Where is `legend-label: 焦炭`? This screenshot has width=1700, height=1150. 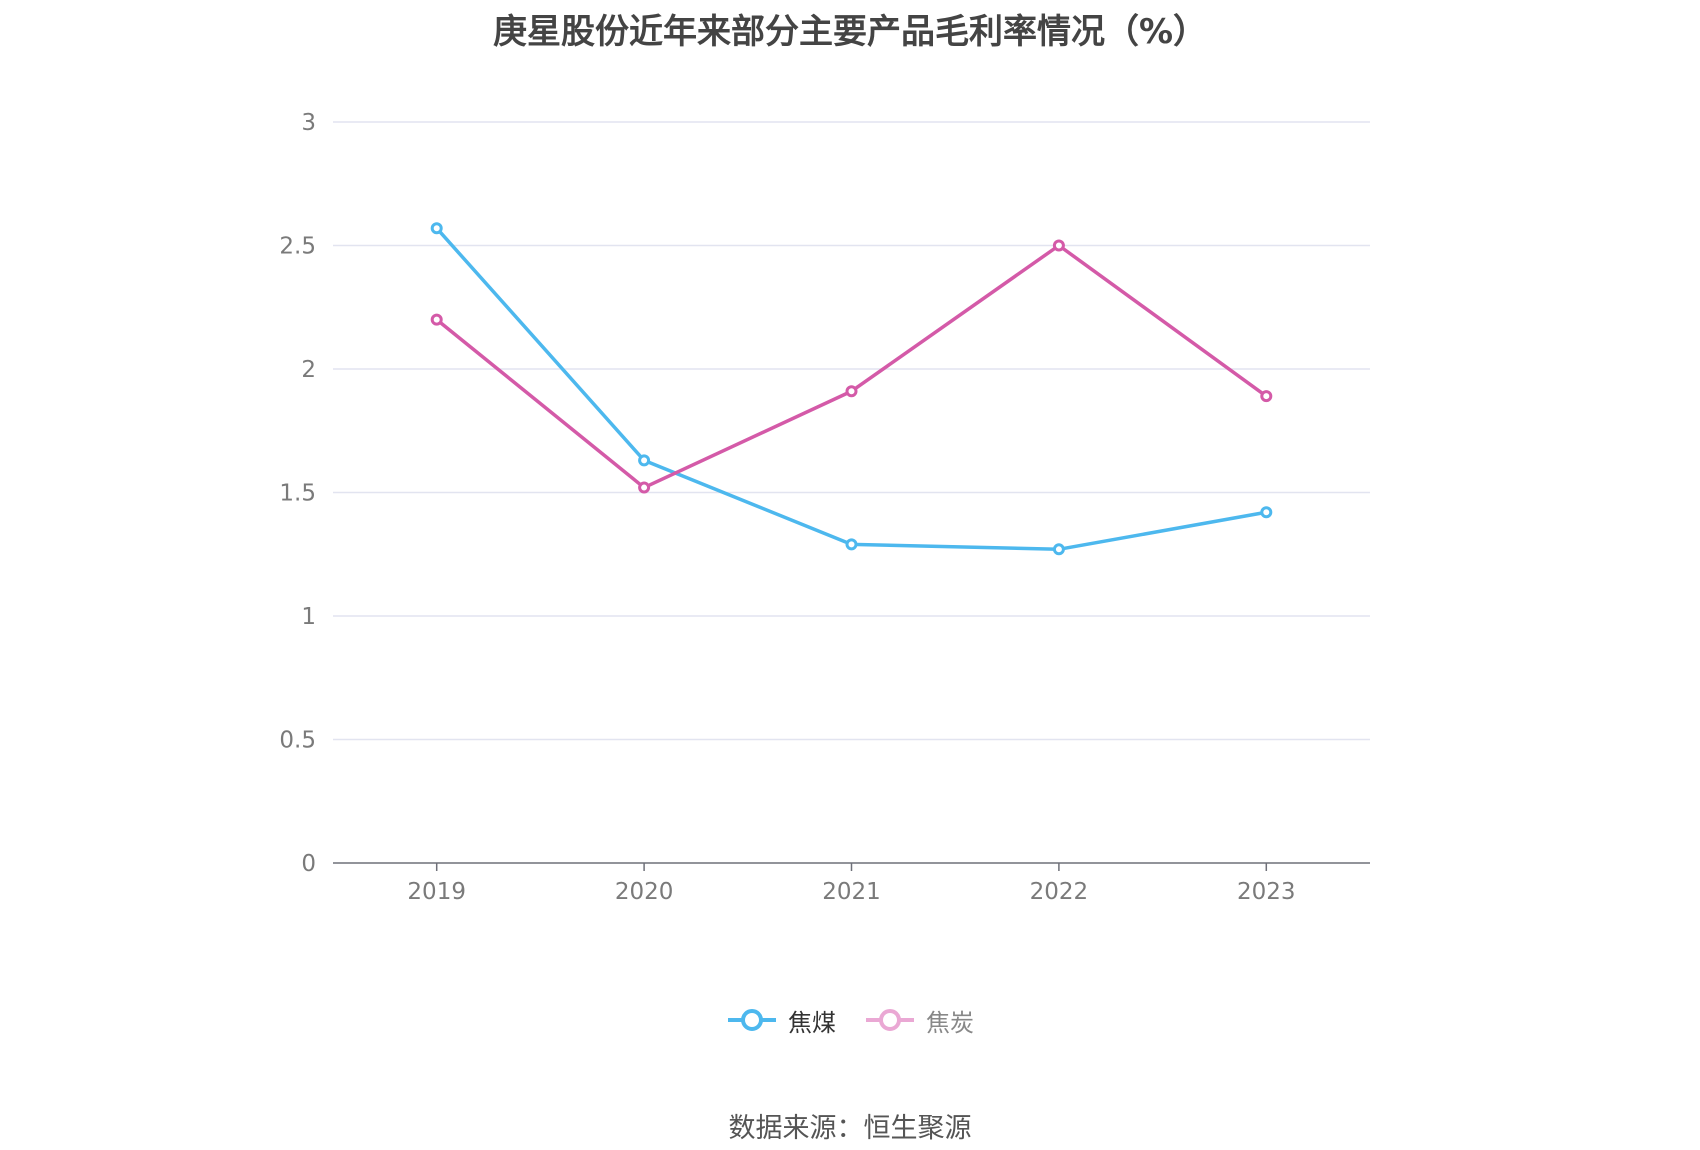
legend-label: 焦炭 is located at coordinates (950, 1022).